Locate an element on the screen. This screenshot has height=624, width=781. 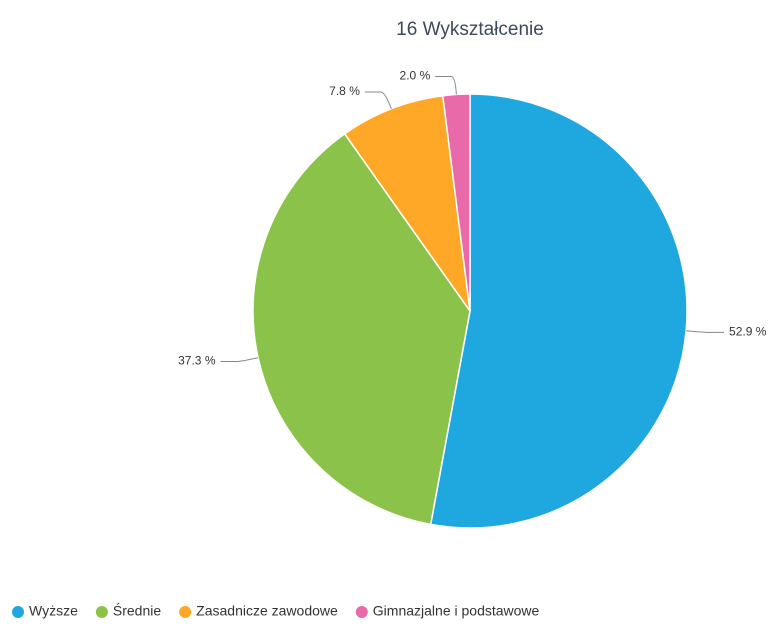
data-label: 7.8 % is located at coordinates (344, 91).